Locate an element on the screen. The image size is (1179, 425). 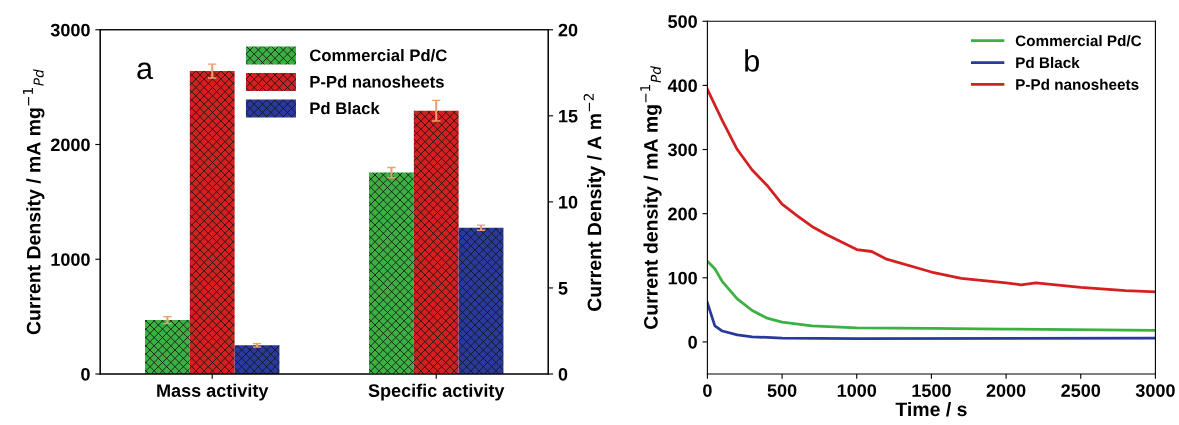
x-tick-label: 3000 is located at coordinates (1155, 391).